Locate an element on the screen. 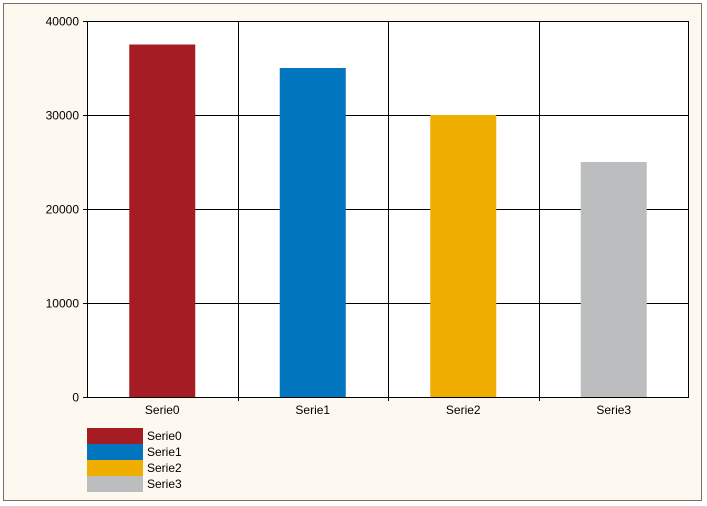 This screenshot has width=707, height=506. bar-serie3 is located at coordinates (613, 279).